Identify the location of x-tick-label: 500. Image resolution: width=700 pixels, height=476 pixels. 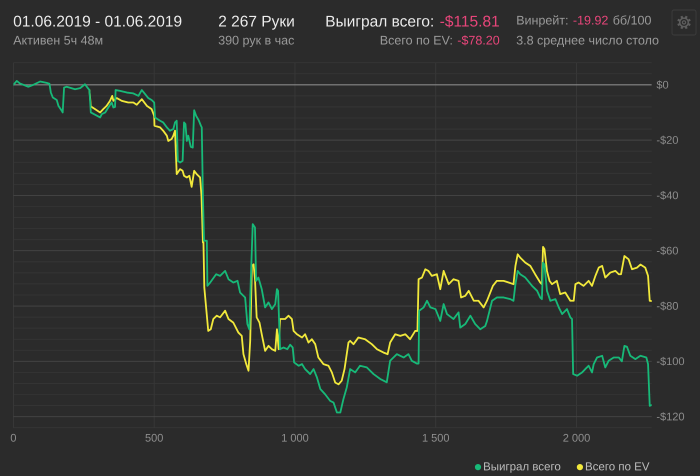
(154, 438).